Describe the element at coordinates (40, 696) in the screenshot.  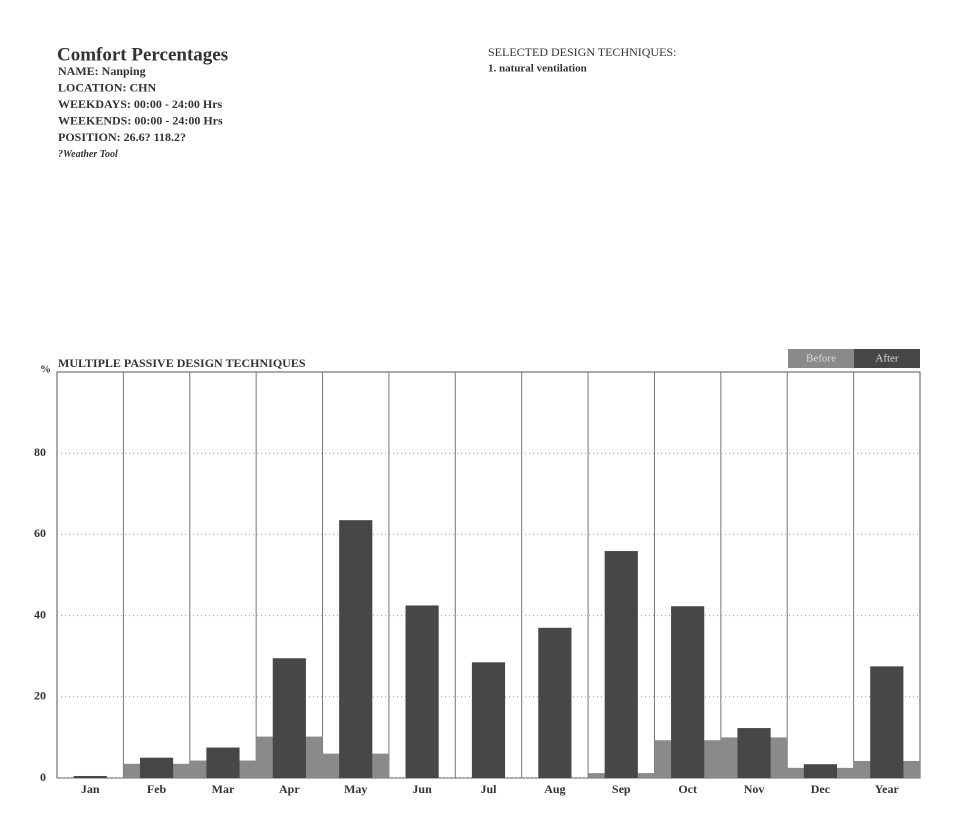
I see `y-tick-label: 20` at that location.